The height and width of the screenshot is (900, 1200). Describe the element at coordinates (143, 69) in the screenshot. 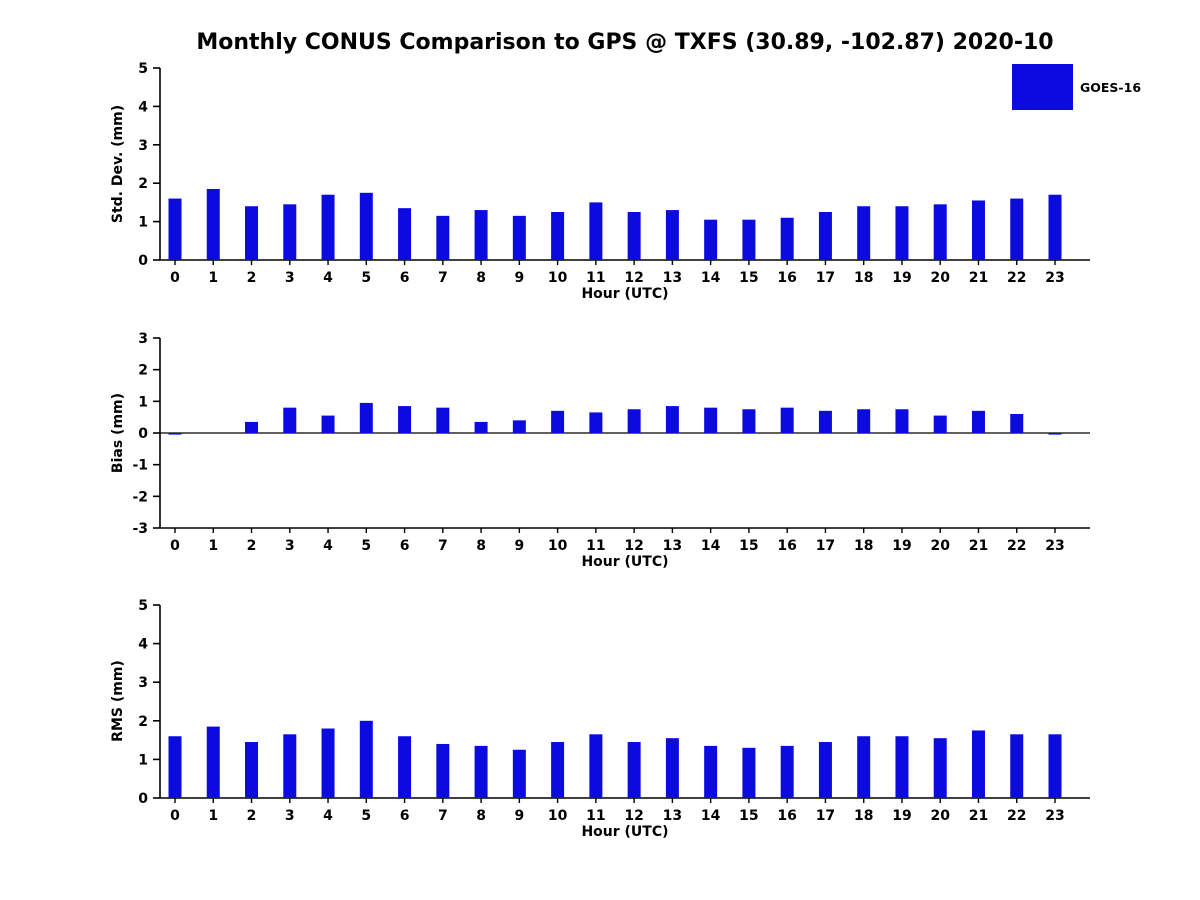

I see `y-tick-label: 5` at that location.